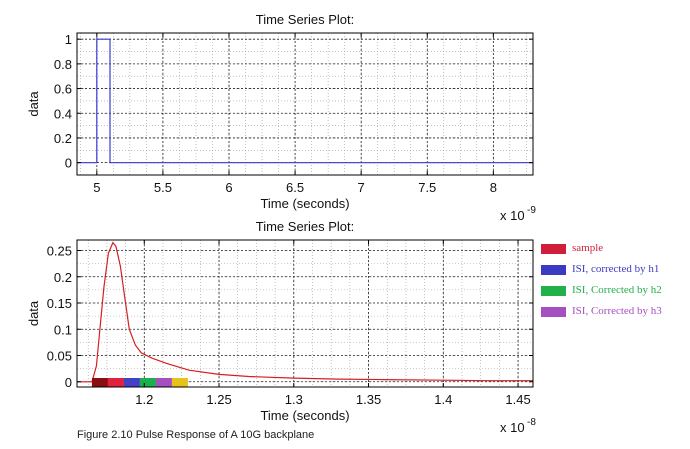 Image resolution: width=690 pixels, height=449 pixels. What do you see at coordinates (63, 64) in the screenshot?
I see `y-tick-label: 0.8` at bounding box center [63, 64].